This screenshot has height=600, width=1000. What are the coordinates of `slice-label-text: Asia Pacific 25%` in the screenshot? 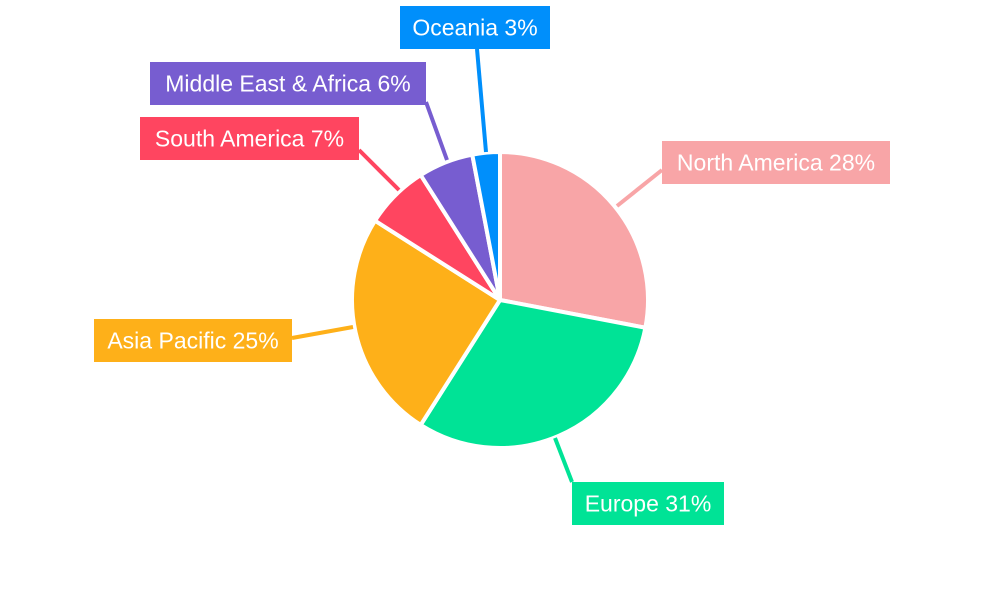 It's located at (192, 341).